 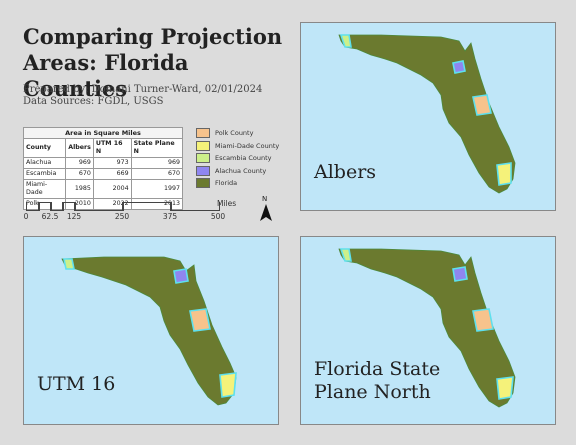 I want to click on area-table-header: County Albers UTM 16 N State Plane N, so click(x=103, y=148).